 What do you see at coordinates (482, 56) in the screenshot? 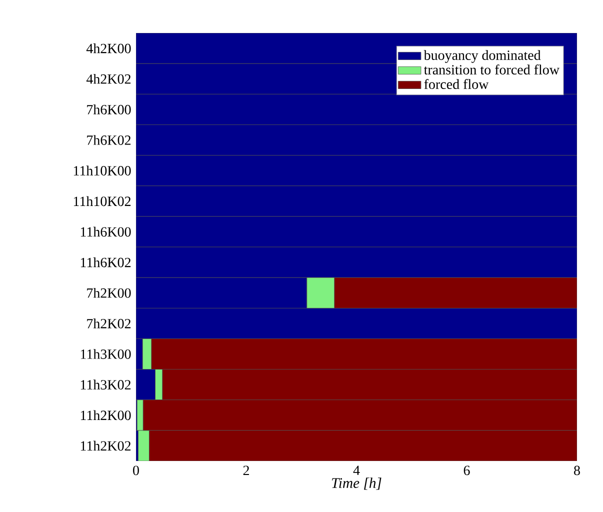
I see `legend-label: buoyancy dominated` at bounding box center [482, 56].